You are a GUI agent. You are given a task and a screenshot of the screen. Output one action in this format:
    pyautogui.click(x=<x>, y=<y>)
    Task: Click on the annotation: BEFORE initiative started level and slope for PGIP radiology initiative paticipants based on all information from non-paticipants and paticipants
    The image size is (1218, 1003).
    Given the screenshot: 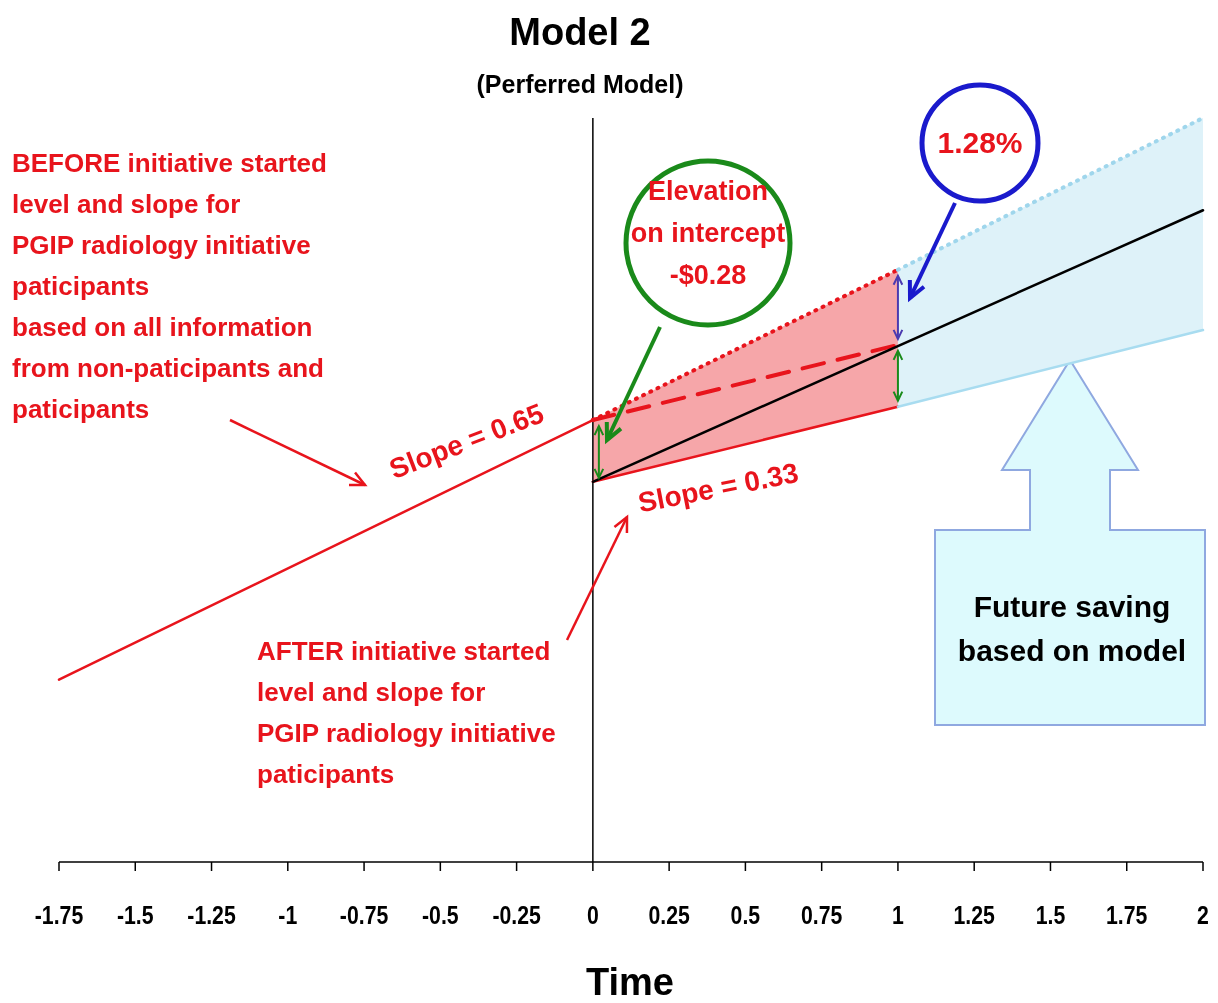 What is the action you would take?
    pyautogui.click(x=169, y=286)
    